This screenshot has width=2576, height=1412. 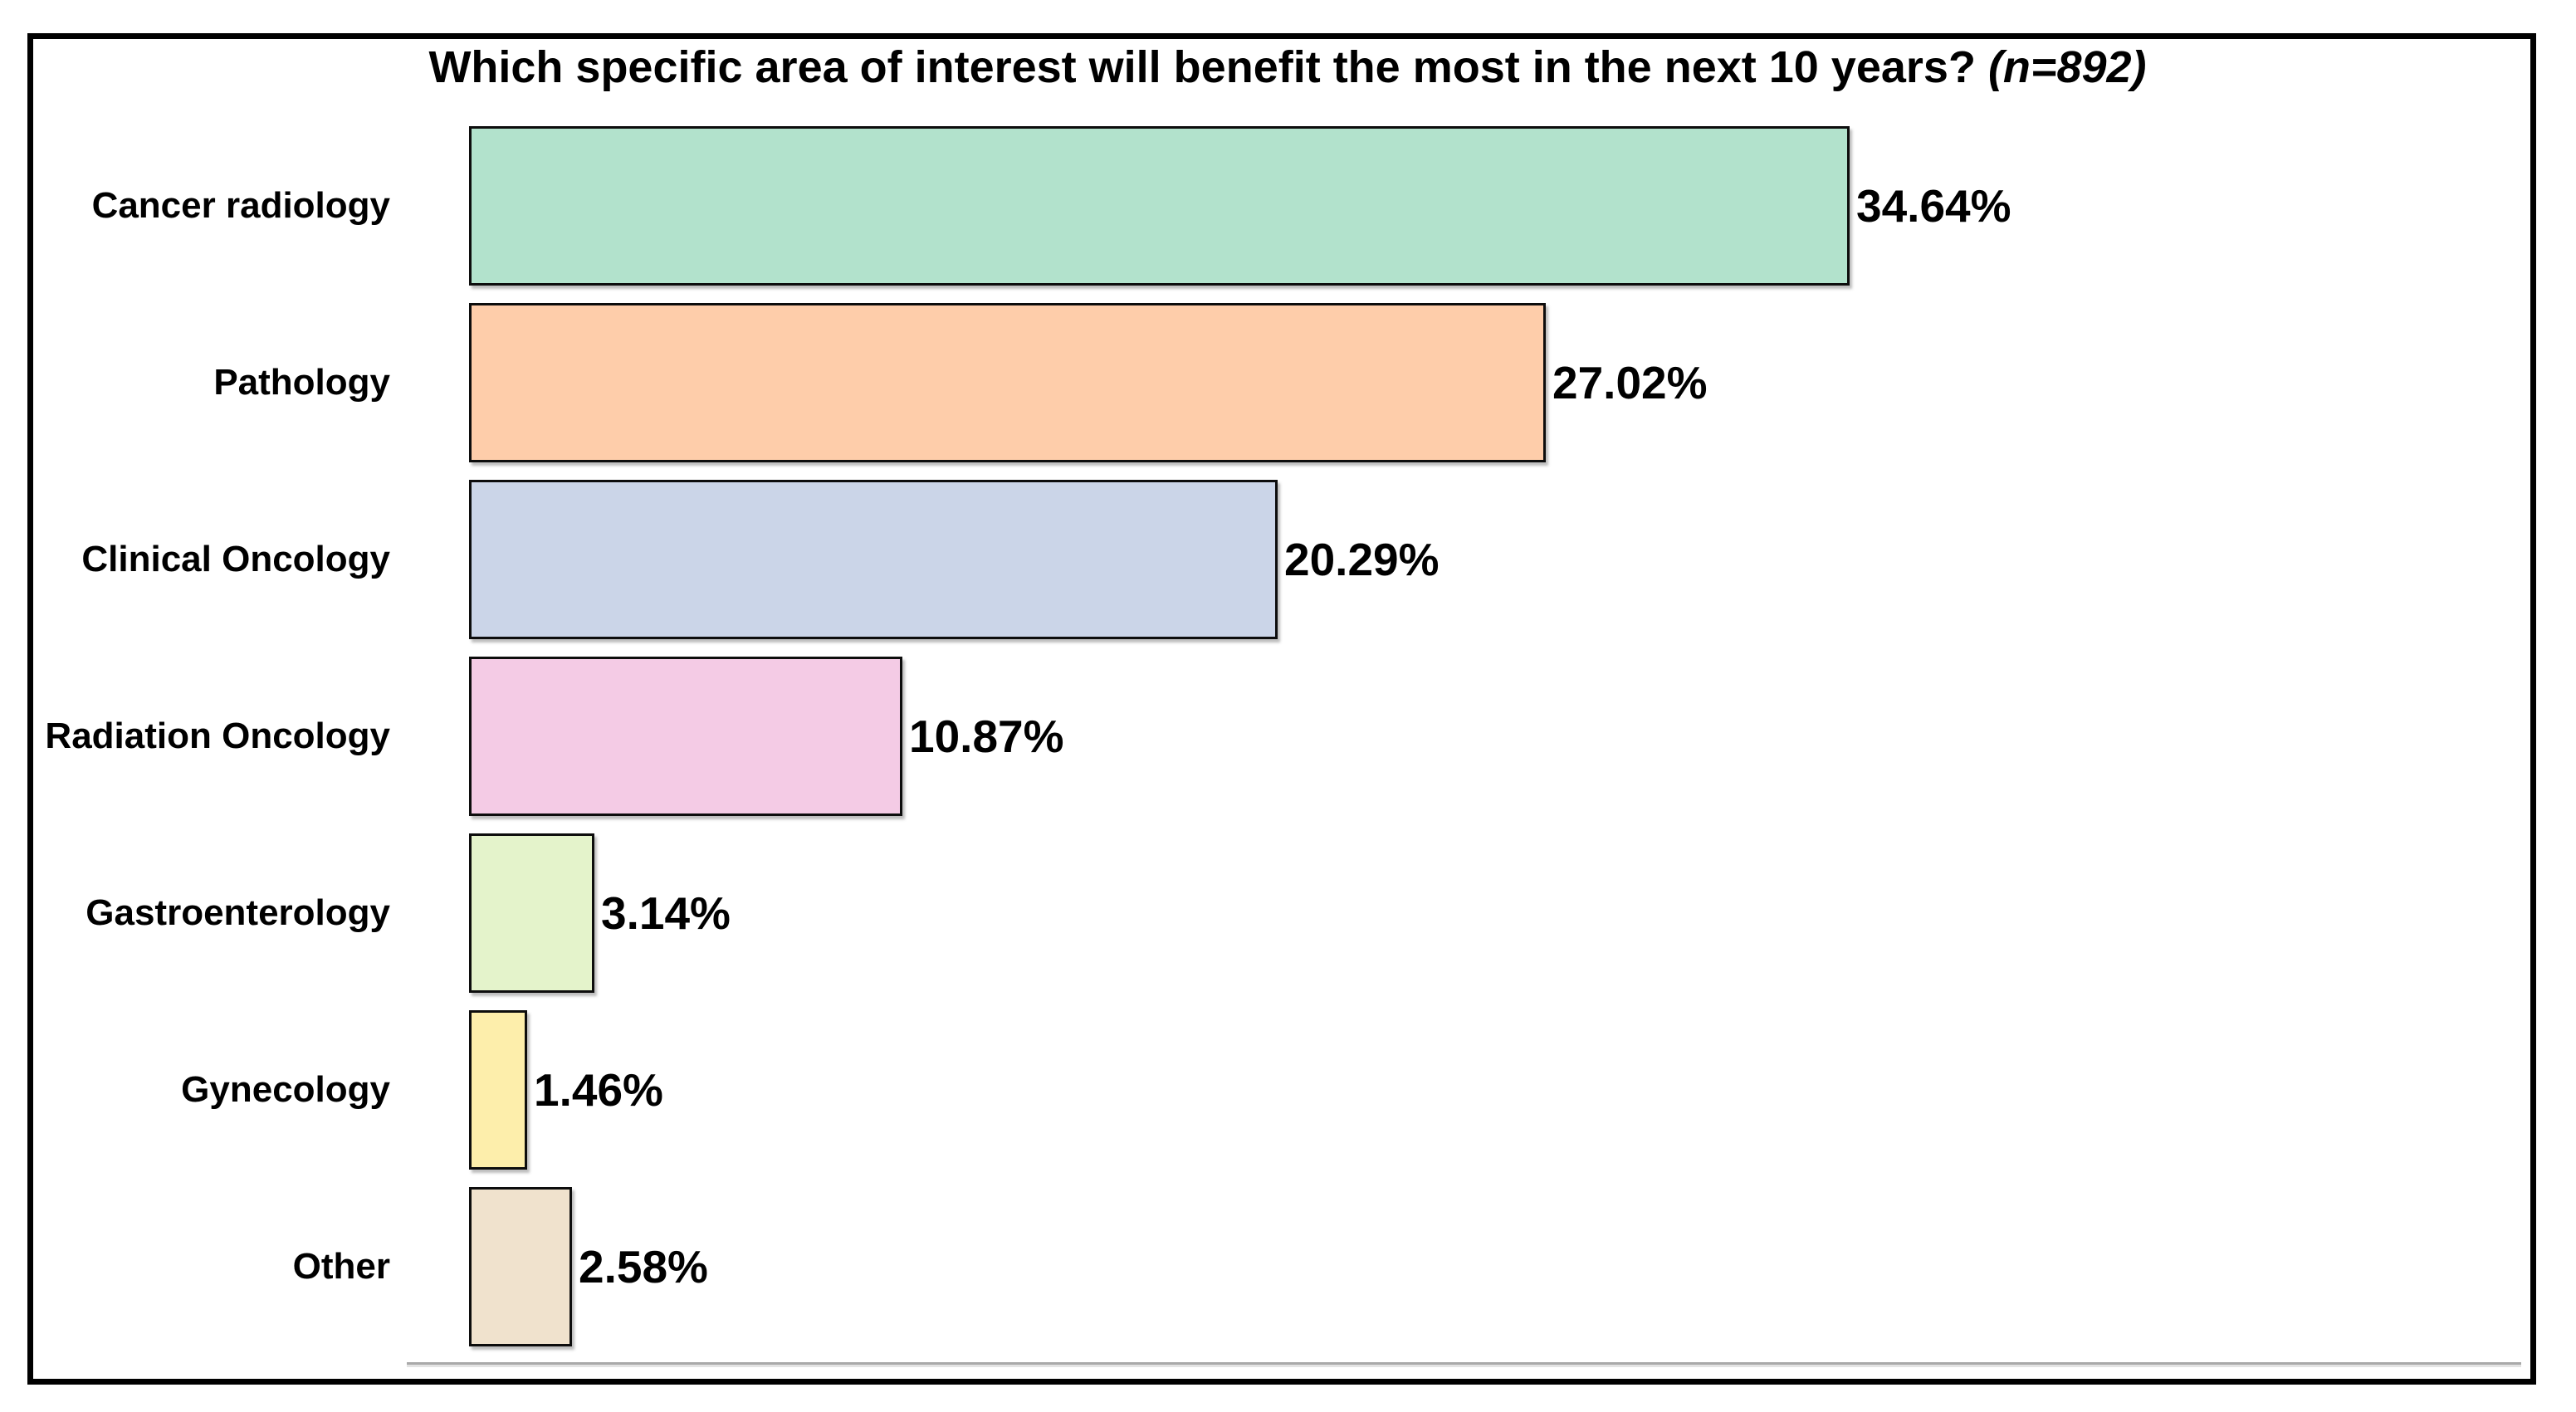 I want to click on category-label: Radiation Oncology, so click(x=217, y=736).